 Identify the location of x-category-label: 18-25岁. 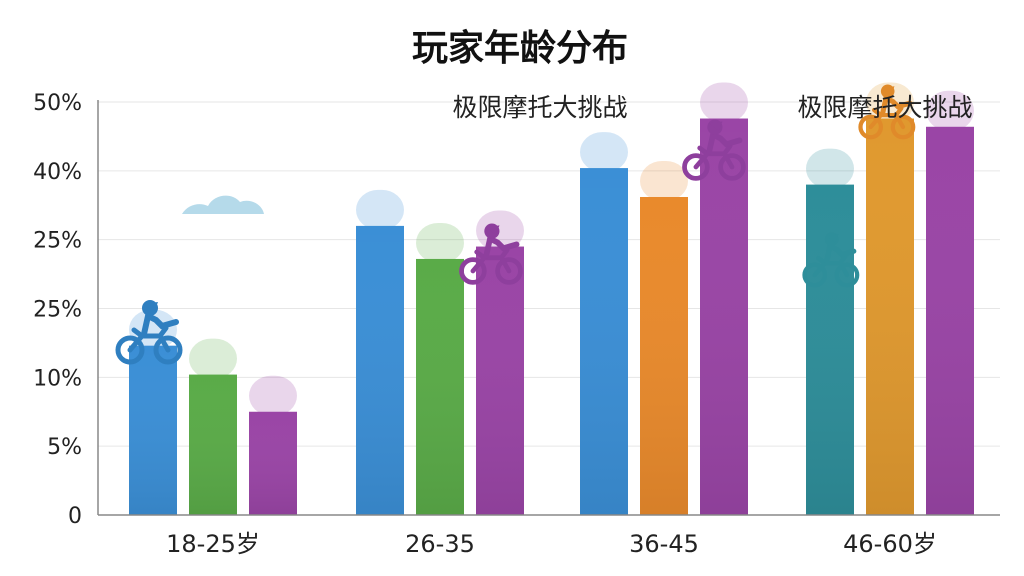
(213, 544).